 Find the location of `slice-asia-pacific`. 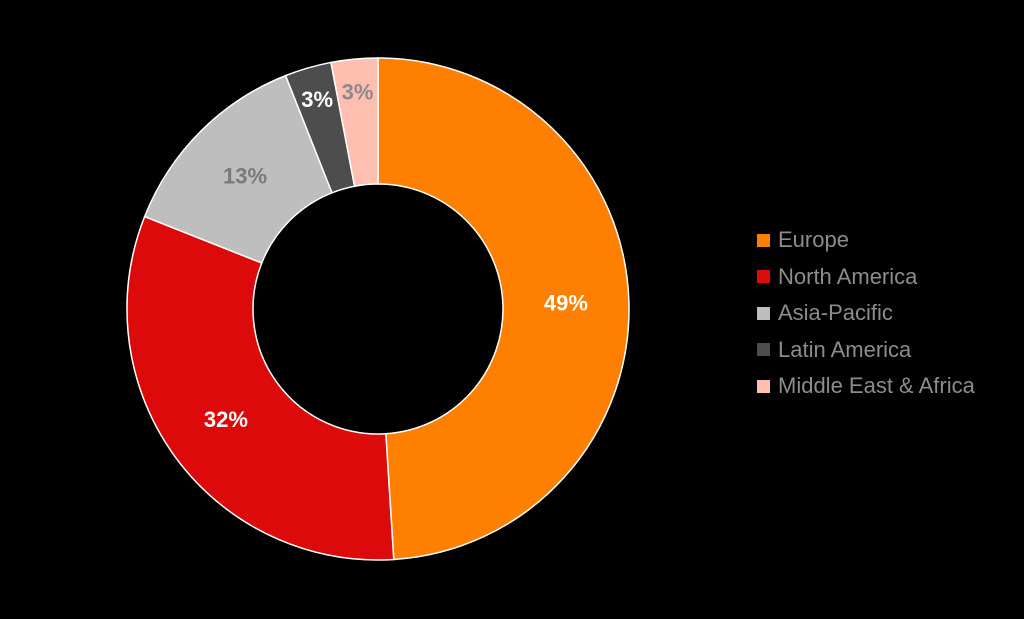

slice-asia-pacific is located at coordinates (238, 169).